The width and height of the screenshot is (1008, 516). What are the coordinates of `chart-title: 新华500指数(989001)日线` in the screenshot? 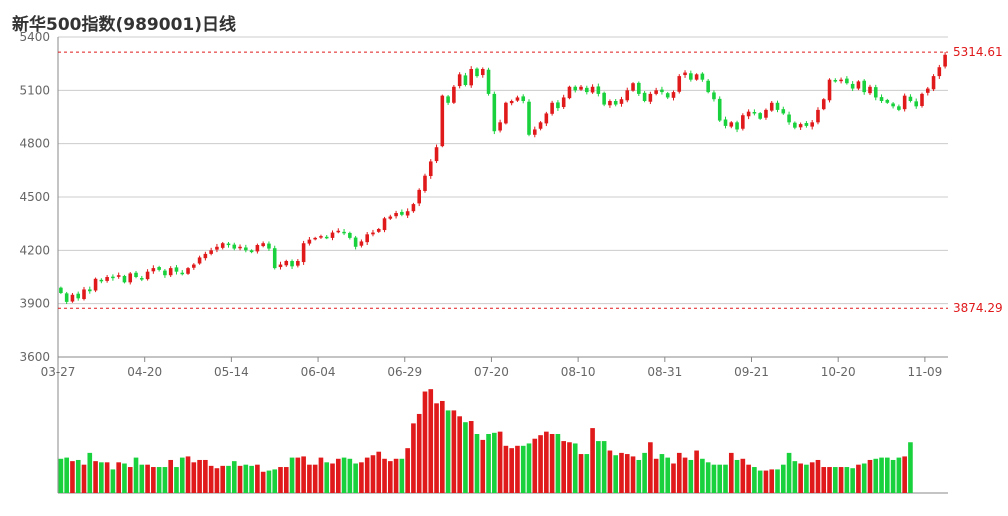 It's located at (124, 25).